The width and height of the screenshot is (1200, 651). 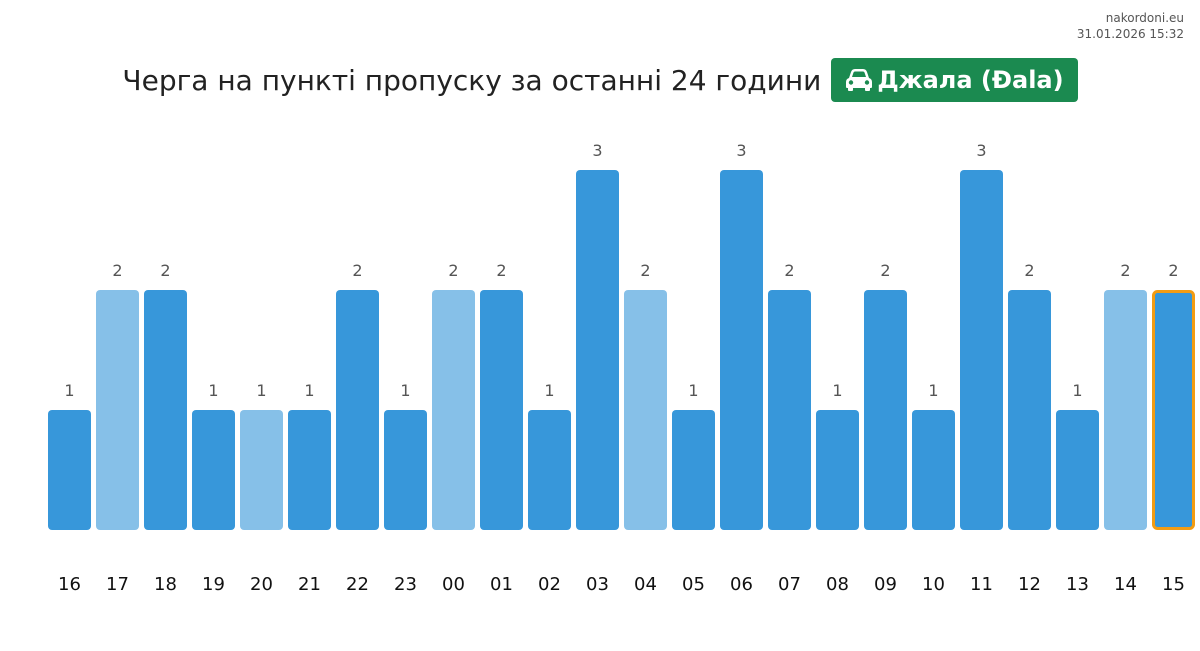 What do you see at coordinates (885, 270) in the screenshot?
I see `value-label-09: 2` at bounding box center [885, 270].